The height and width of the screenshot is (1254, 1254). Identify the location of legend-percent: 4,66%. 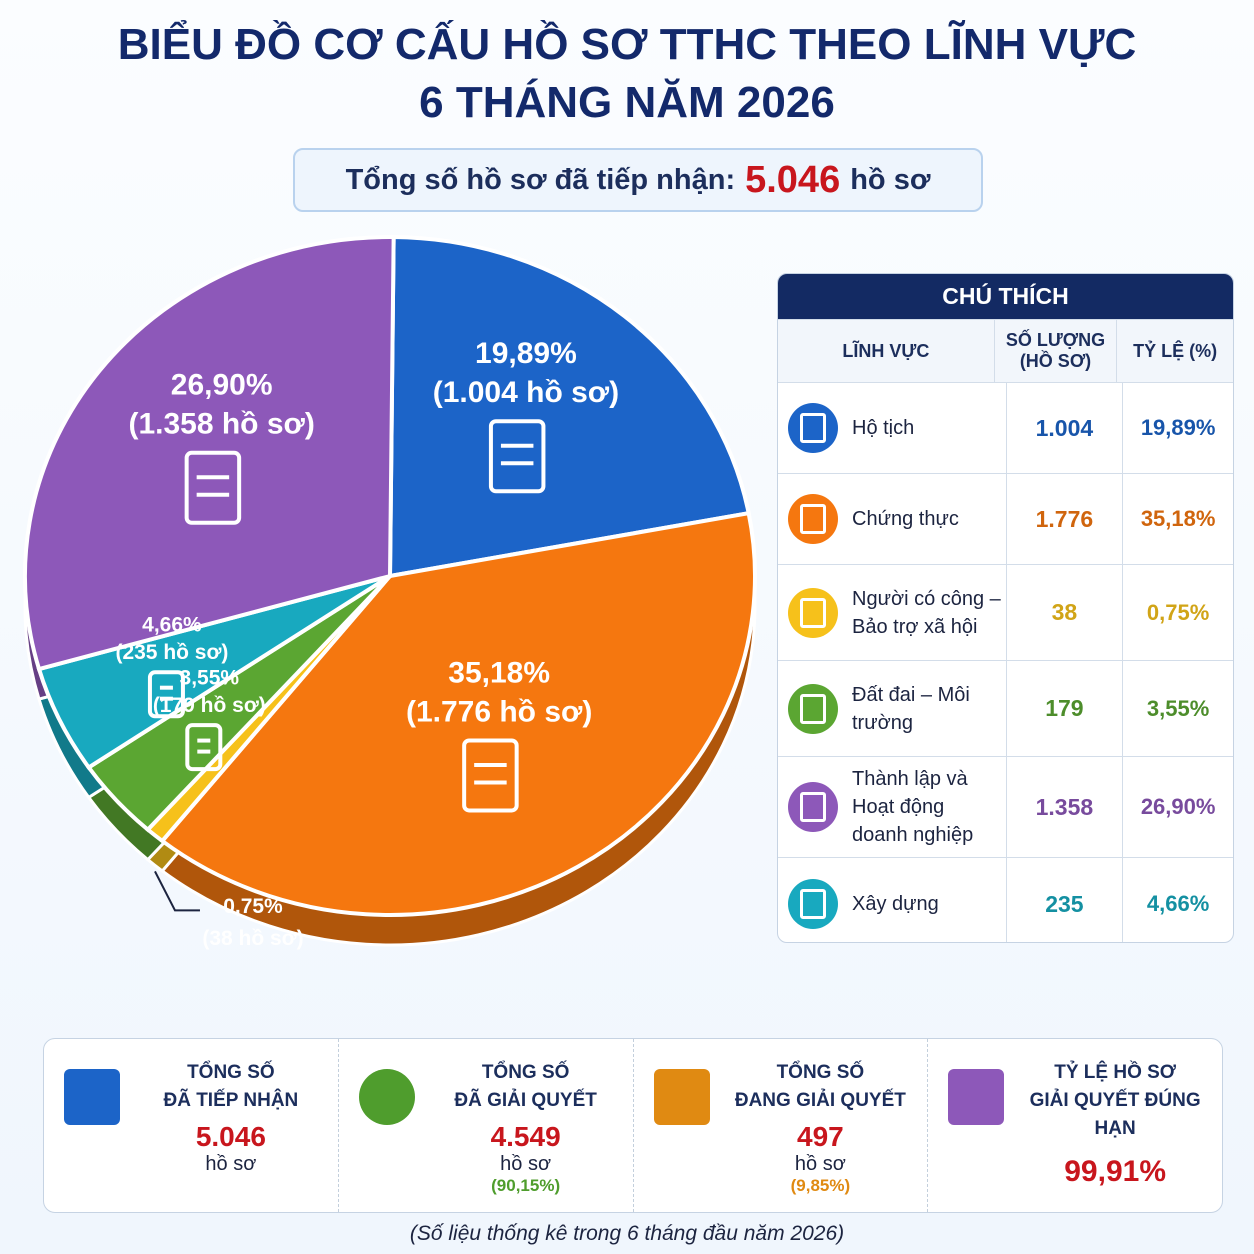
(1178, 903).